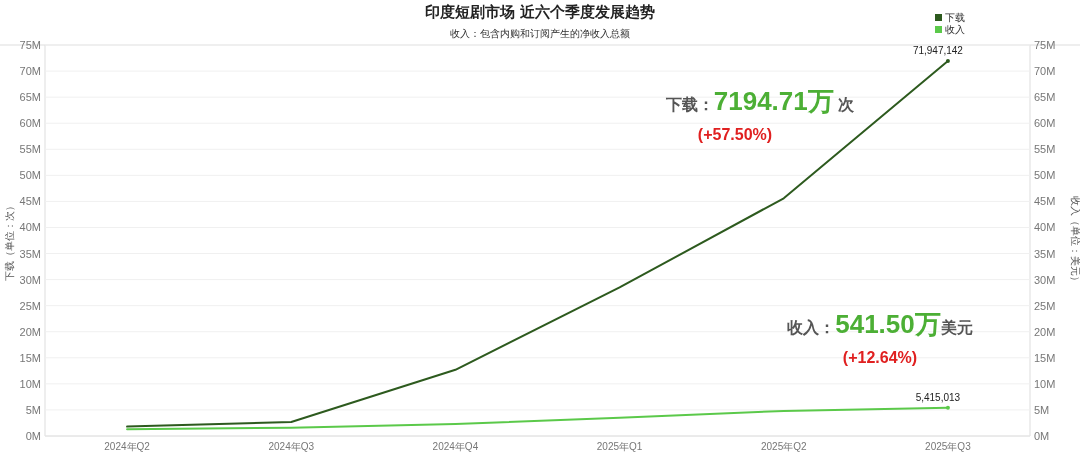 This screenshot has width=1080, height=453. Describe the element at coordinates (30, 305) in the screenshot. I see `y-tick-label: 25M` at that location.